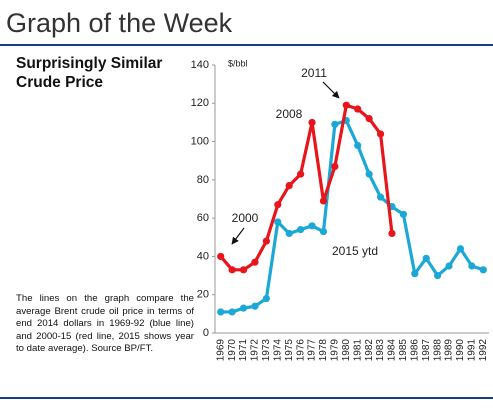  I want to click on y-tick-label: 120, so click(200, 103).